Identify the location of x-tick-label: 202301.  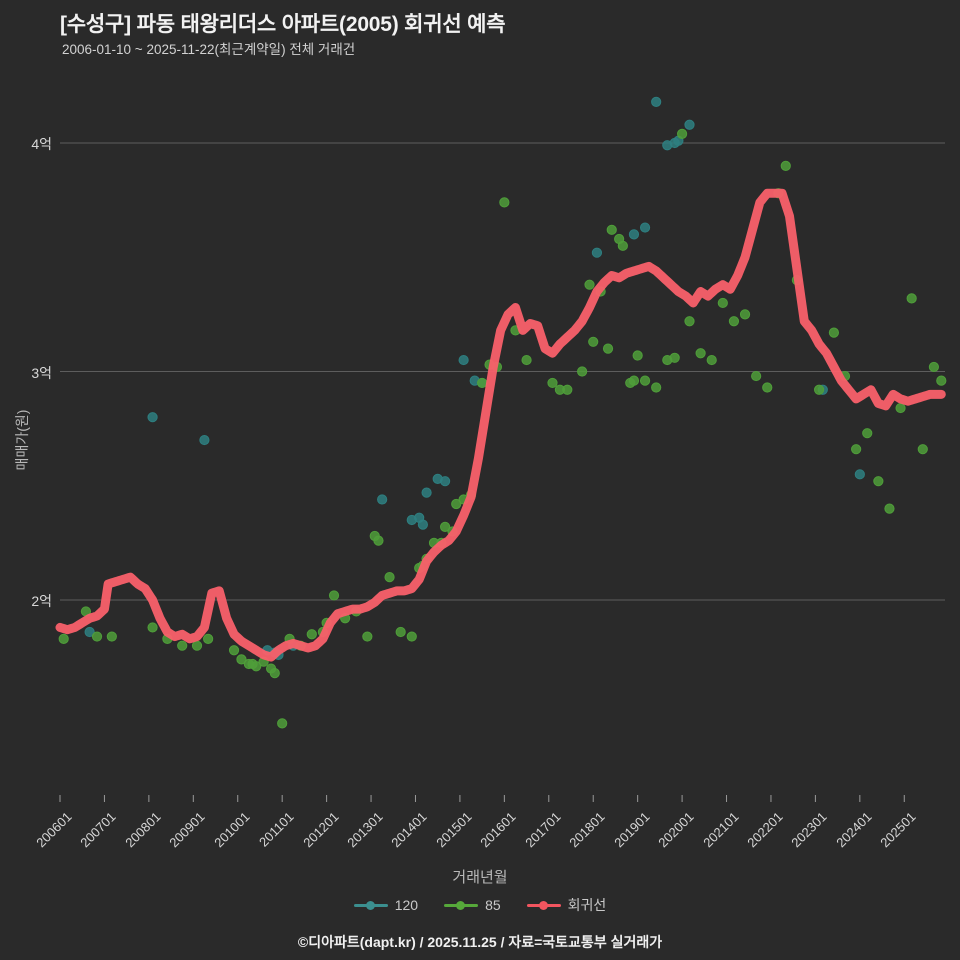
(809, 830).